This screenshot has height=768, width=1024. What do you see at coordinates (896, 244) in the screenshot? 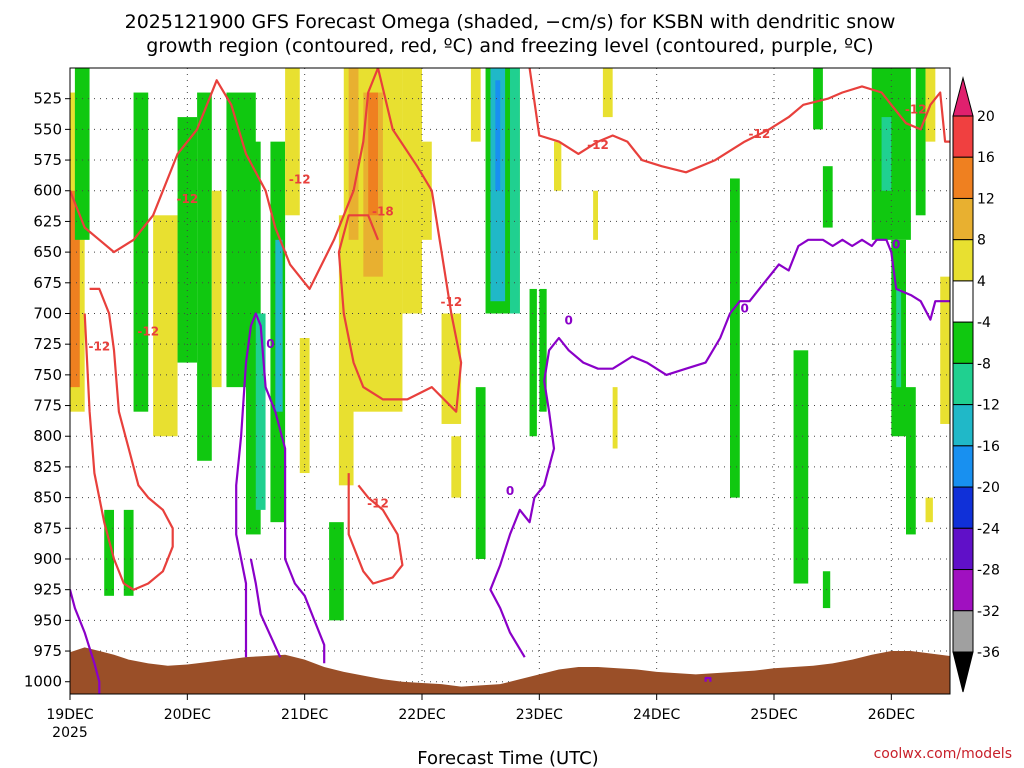
I see `contour-label-13: 0` at bounding box center [896, 244].